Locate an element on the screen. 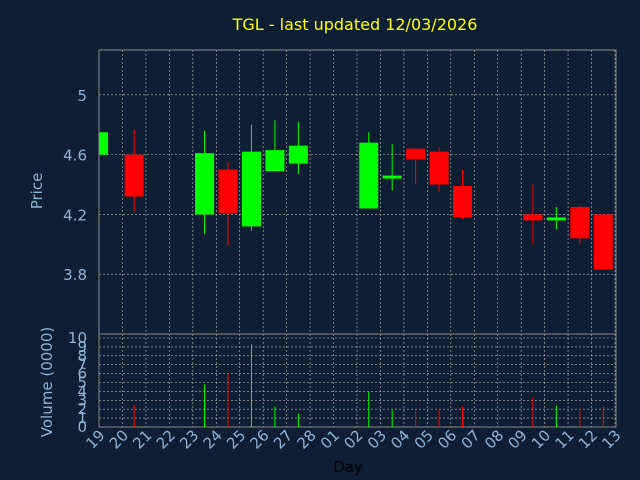 The width and height of the screenshot is (640, 480). x-tick-label: 06 is located at coordinates (447, 439).